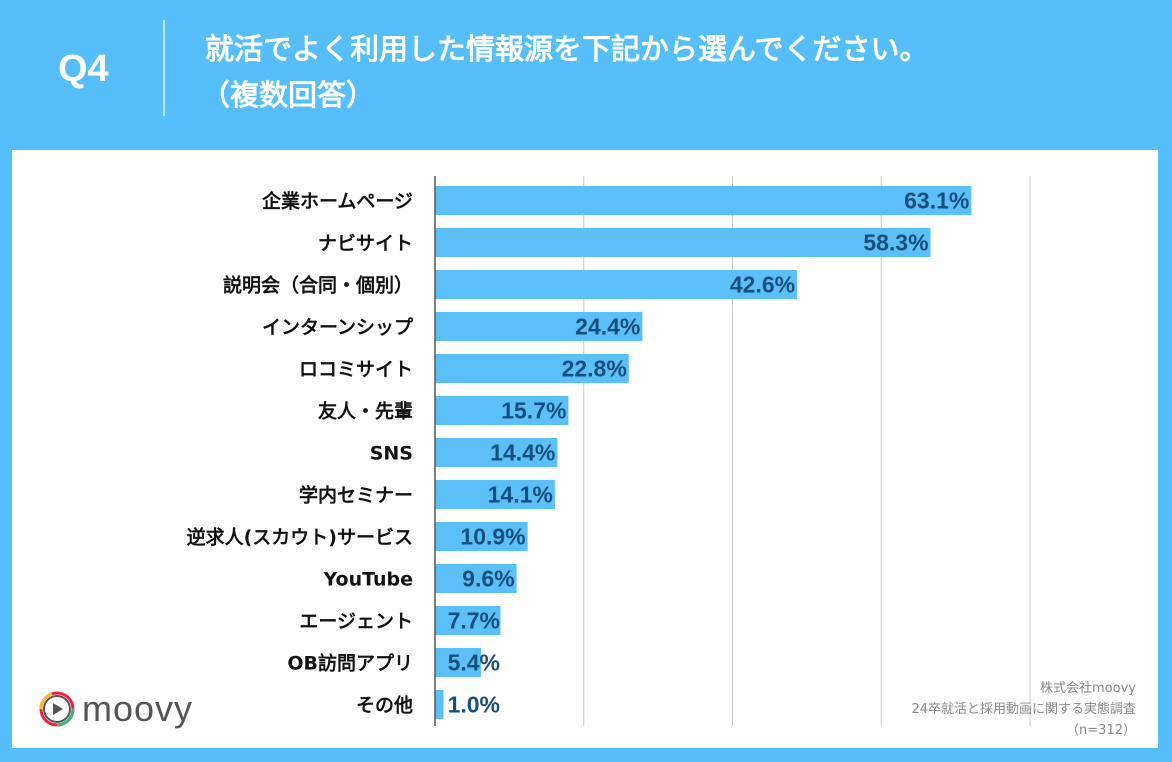 The height and width of the screenshot is (762, 1172). What do you see at coordinates (565, 72) in the screenshot?
I see `question-title: 就活でよく利用した情報源を下記から選んでください。 （複数回答）` at bounding box center [565, 72].